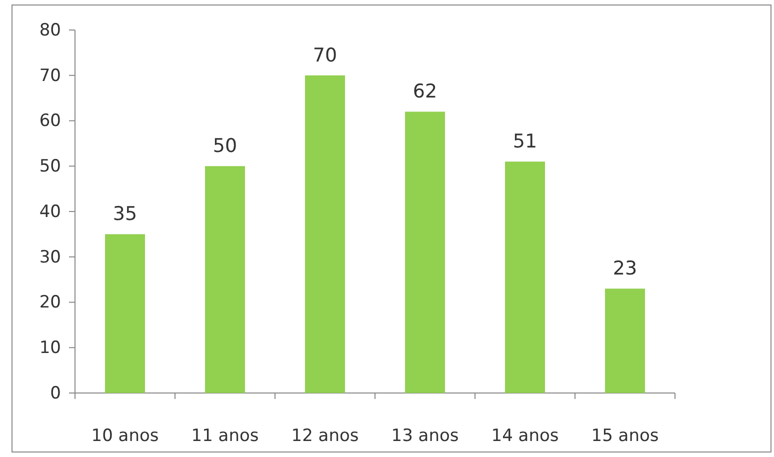 Image resolution: width=774 pixels, height=457 pixels. Describe the element at coordinates (325, 55) in the screenshot. I see `data-label: 70` at that location.